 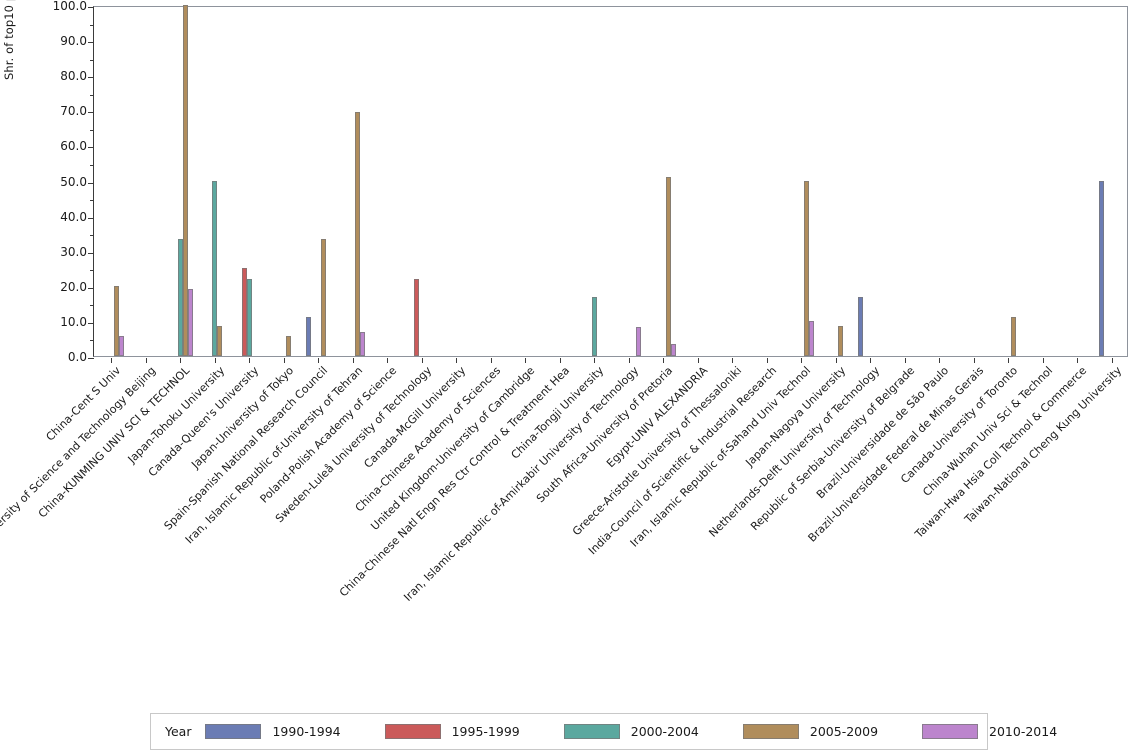 I want to click on y-axis-tick-label: 90.0, so click(x=73, y=41).